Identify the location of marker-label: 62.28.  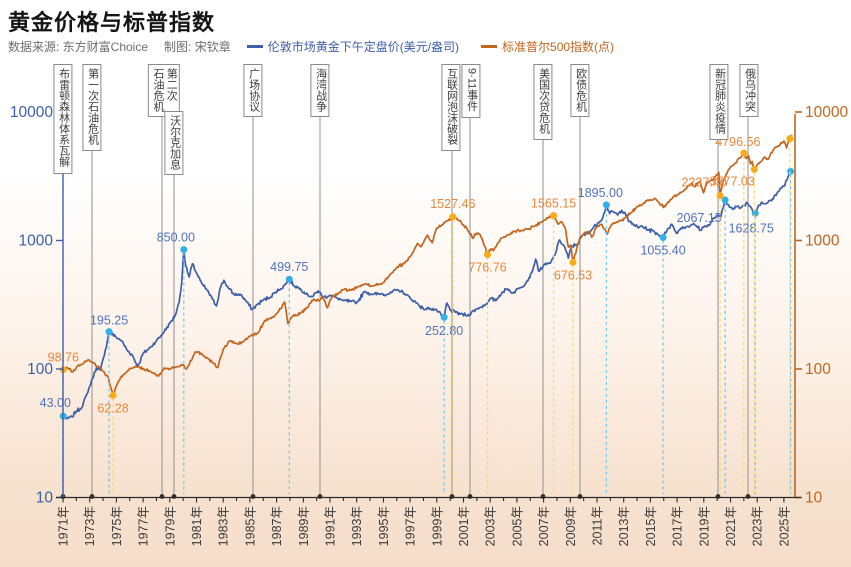
(112, 408).